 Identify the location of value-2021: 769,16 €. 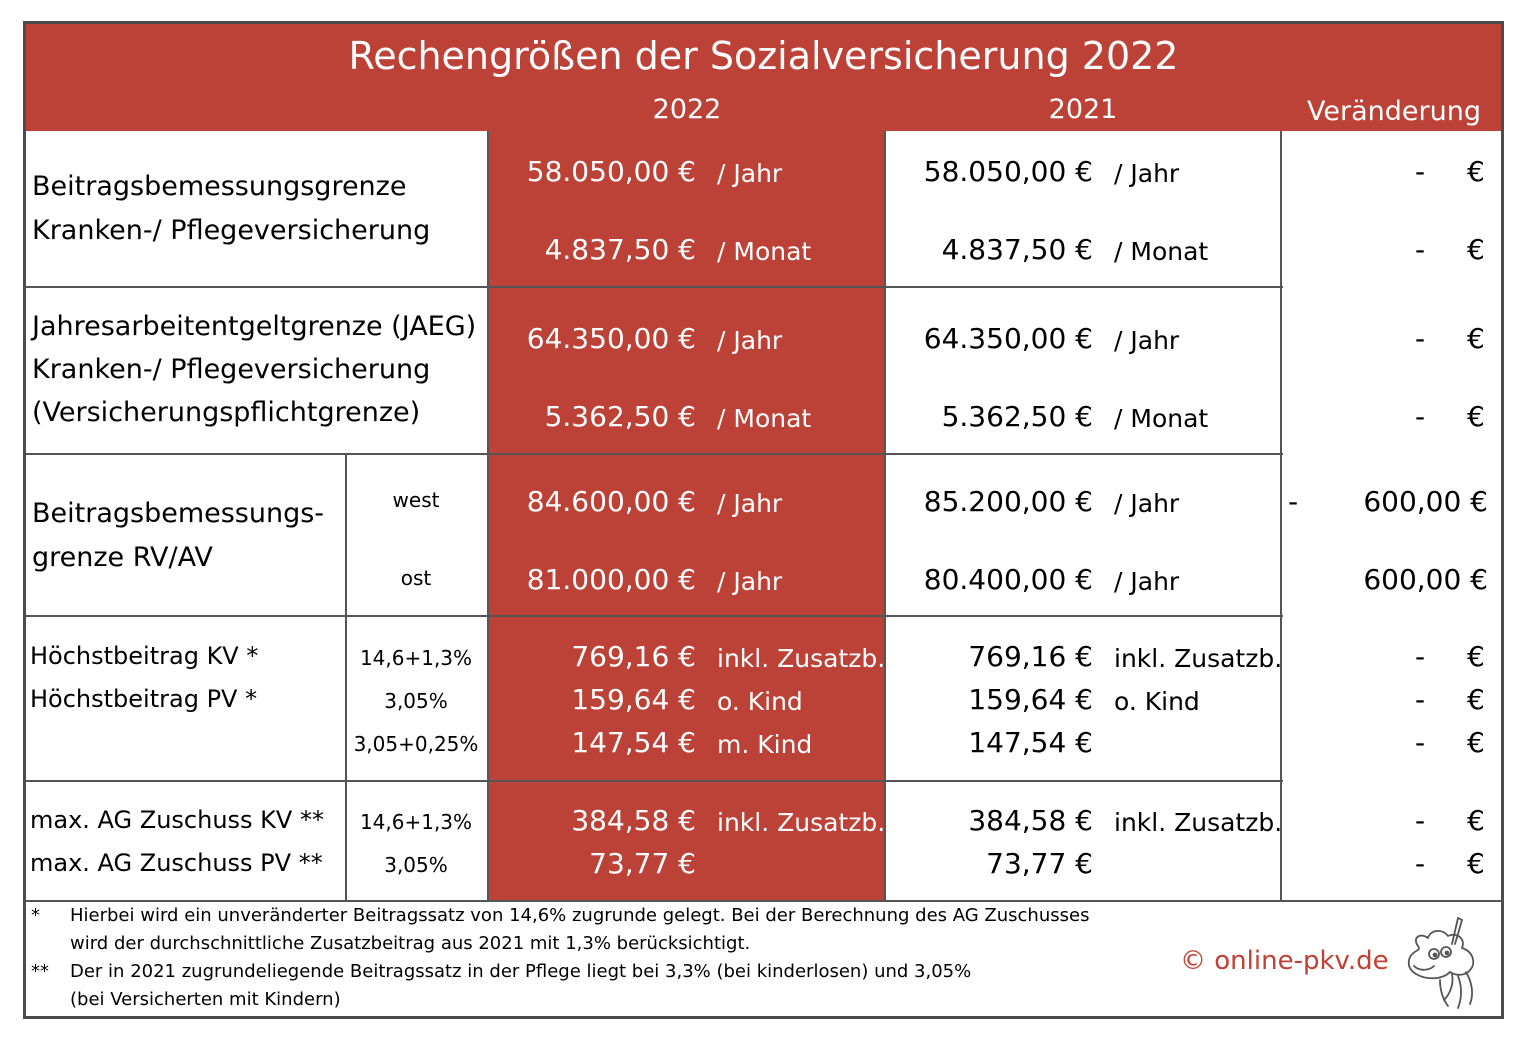
(1030, 656).